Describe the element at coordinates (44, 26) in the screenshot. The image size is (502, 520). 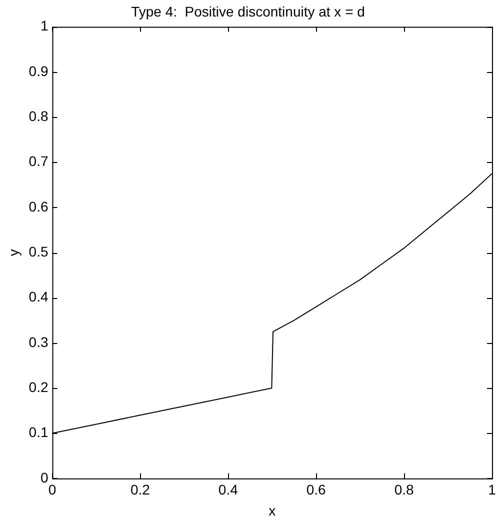
I see `y-tick-label: 1` at that location.